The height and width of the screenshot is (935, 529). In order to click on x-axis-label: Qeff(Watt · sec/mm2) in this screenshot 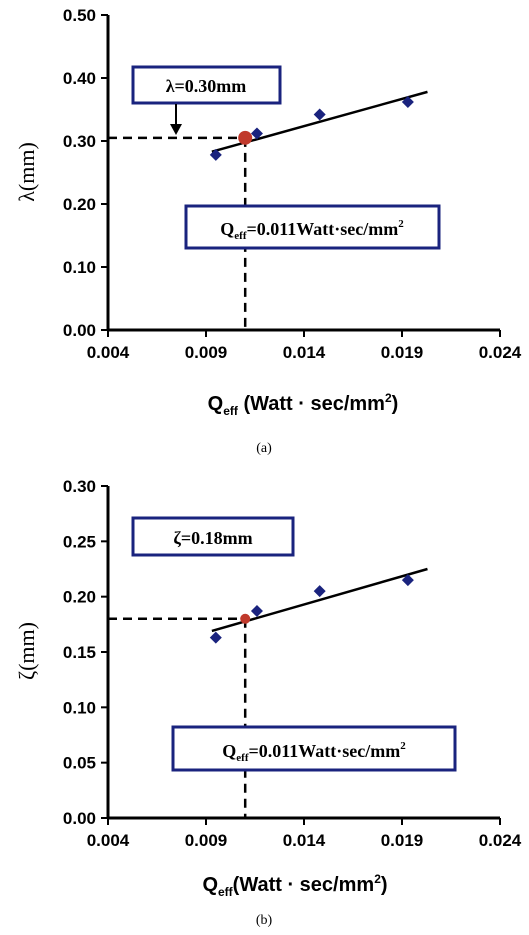, I will do `click(294, 885)`.